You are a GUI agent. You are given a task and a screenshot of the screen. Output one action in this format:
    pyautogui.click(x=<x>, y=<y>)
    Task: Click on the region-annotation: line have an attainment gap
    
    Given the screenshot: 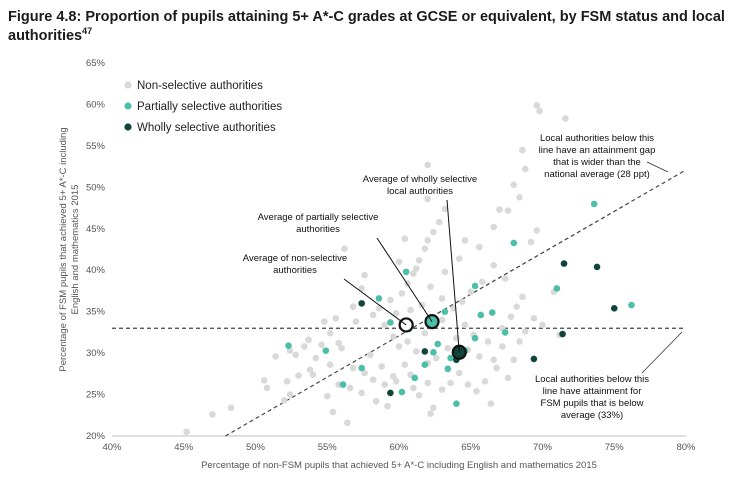 What is the action you would take?
    pyautogui.click(x=597, y=150)
    